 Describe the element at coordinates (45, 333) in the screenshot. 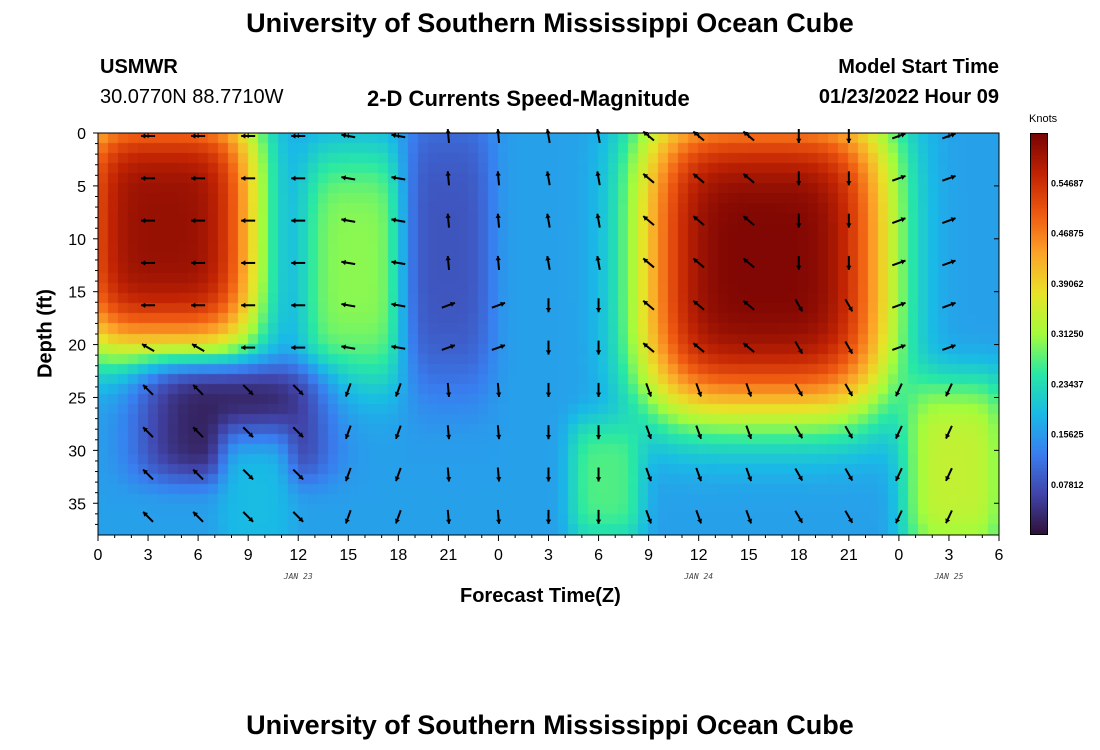

I see `y-axis-label: Depth (ft)` at that location.